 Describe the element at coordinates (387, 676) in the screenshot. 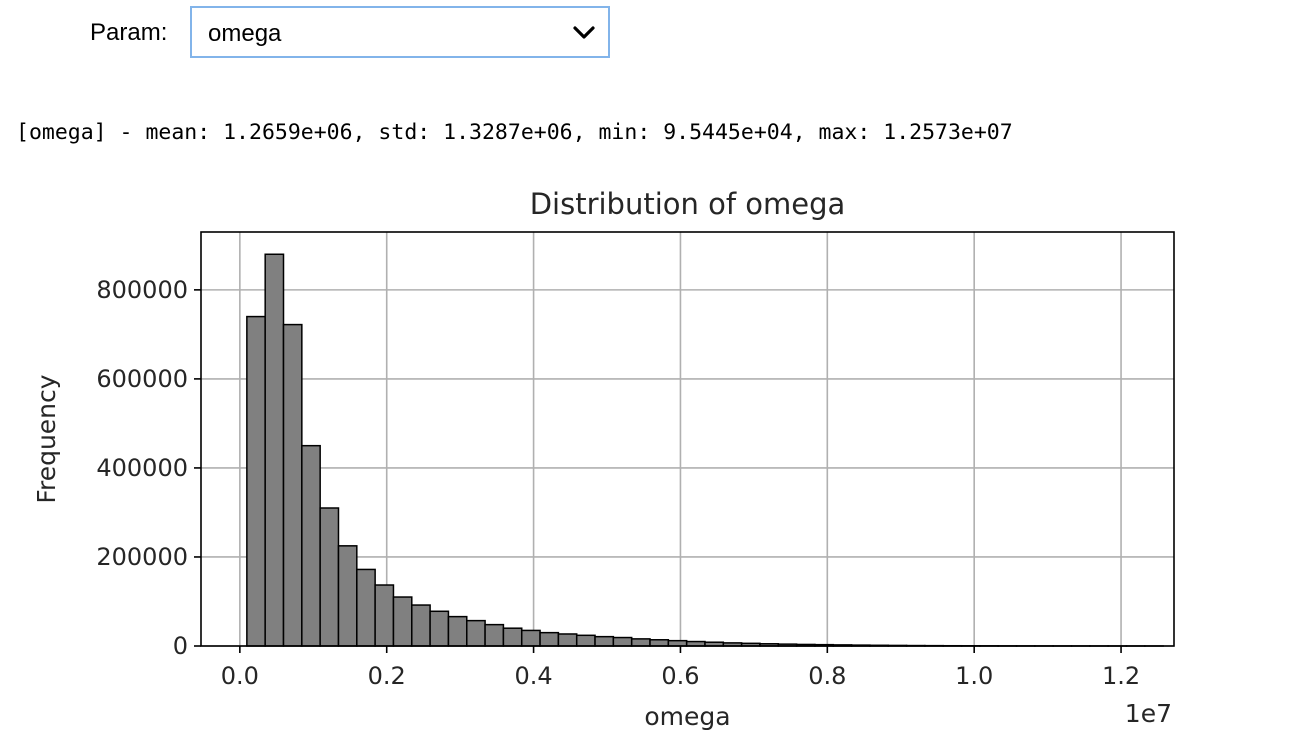

I see `x-tick-label-1: 0.2` at that location.